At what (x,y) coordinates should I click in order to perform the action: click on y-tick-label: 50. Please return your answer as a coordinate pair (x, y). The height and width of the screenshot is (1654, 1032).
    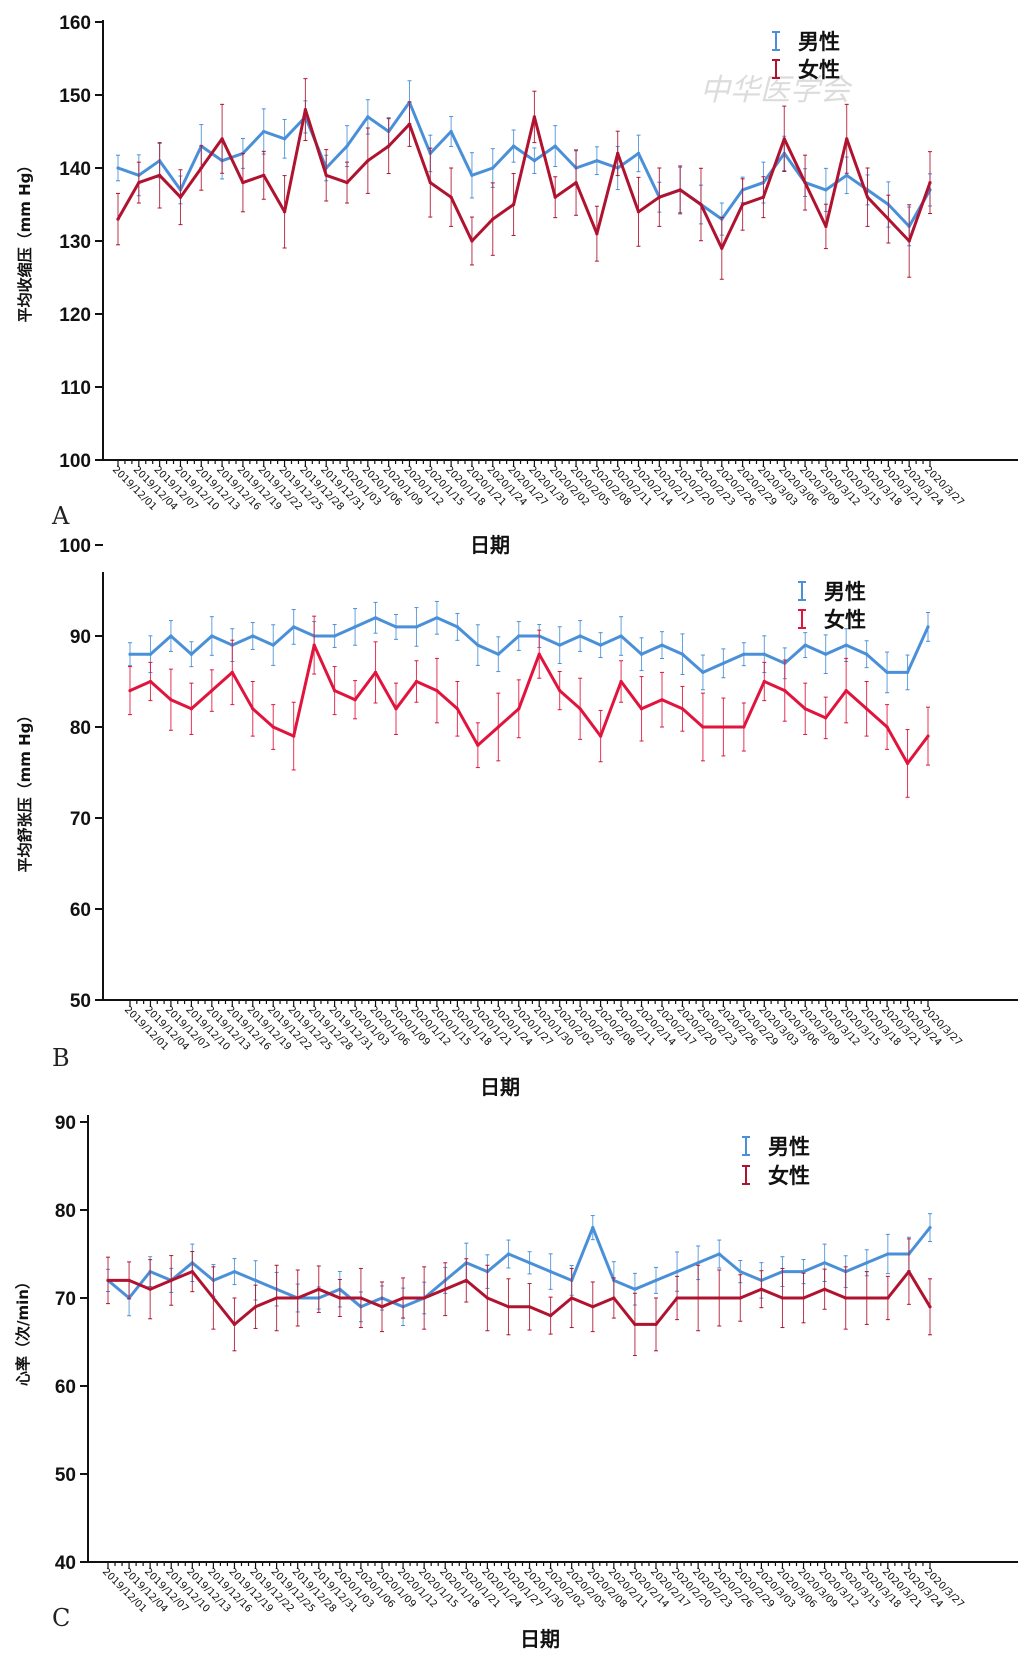
    Looking at the image, I should click on (80, 1001).